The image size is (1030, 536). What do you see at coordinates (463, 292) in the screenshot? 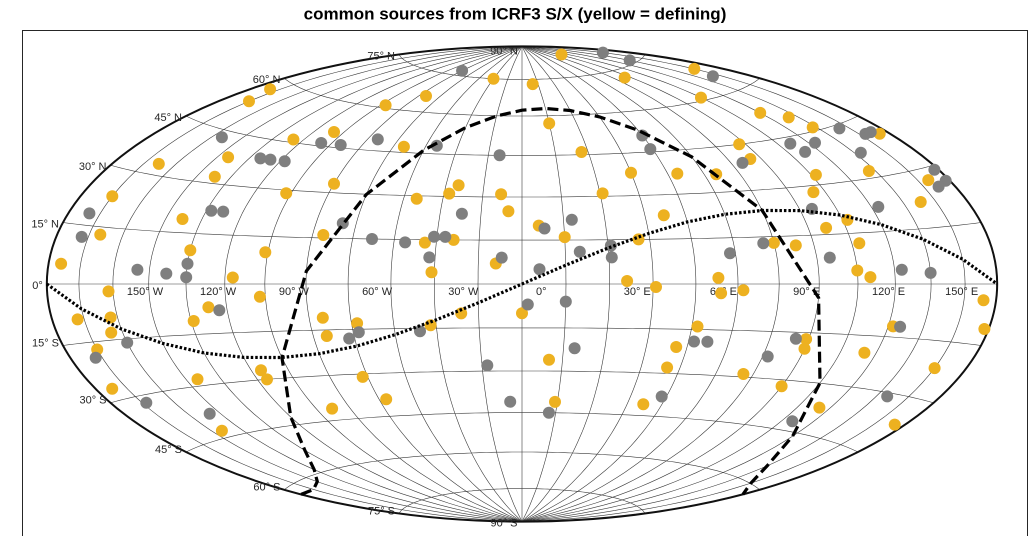
I see `lon-tick-label: 30° W` at bounding box center [463, 292].